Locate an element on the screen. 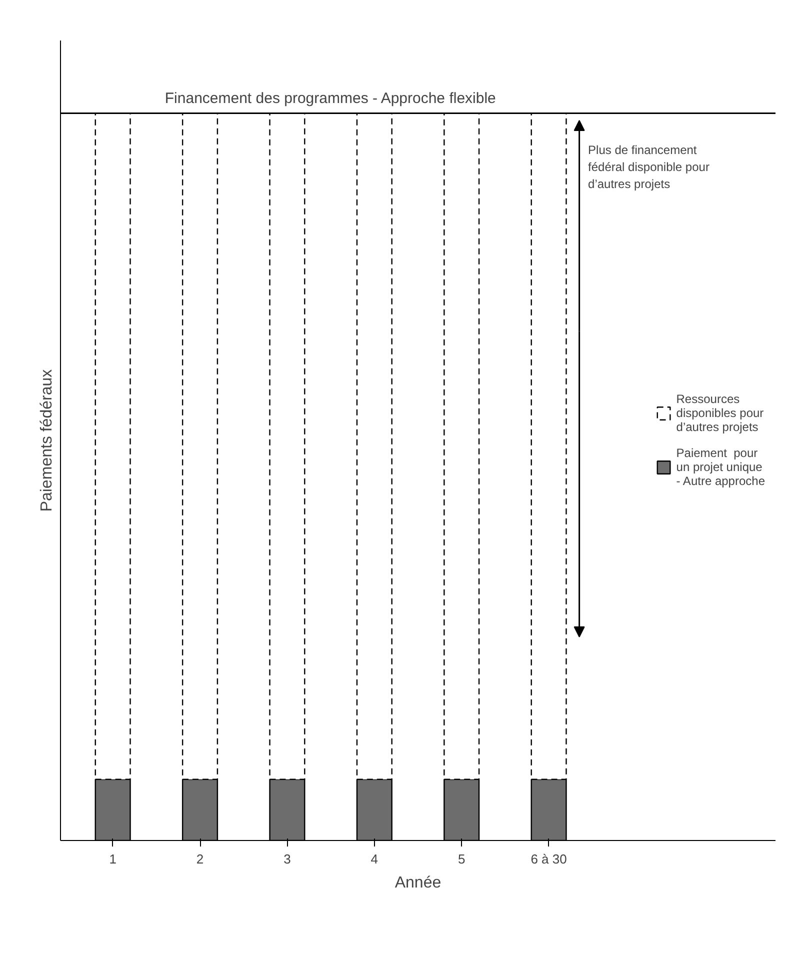  ref-line-label: Financement des programmes - Approche flexible is located at coordinates (330, 99).